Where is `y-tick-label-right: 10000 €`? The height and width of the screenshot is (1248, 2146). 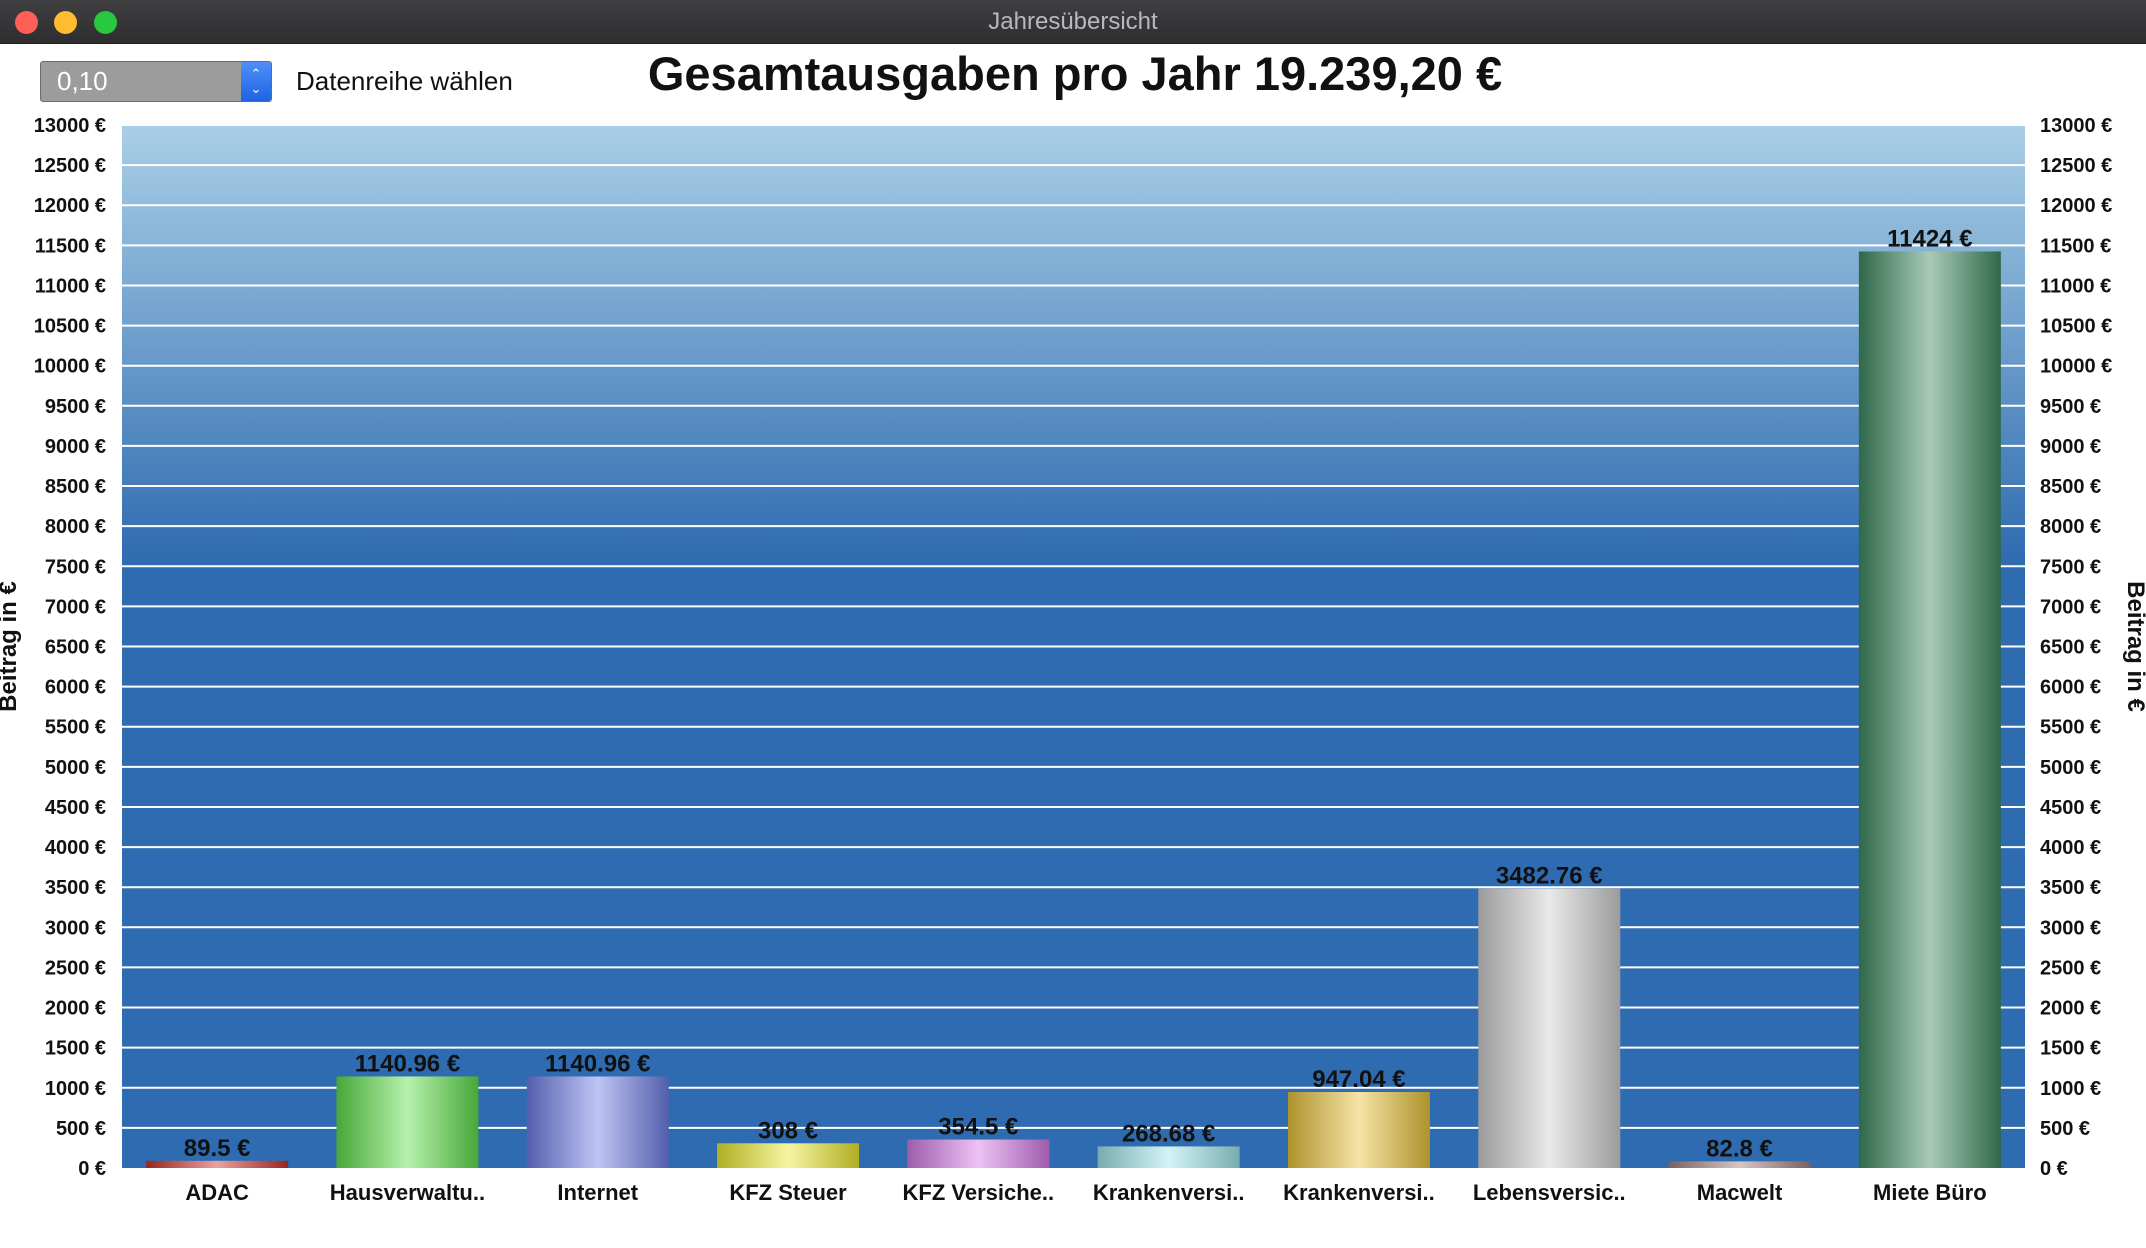
y-tick-label-right: 10000 € is located at coordinates (2076, 367).